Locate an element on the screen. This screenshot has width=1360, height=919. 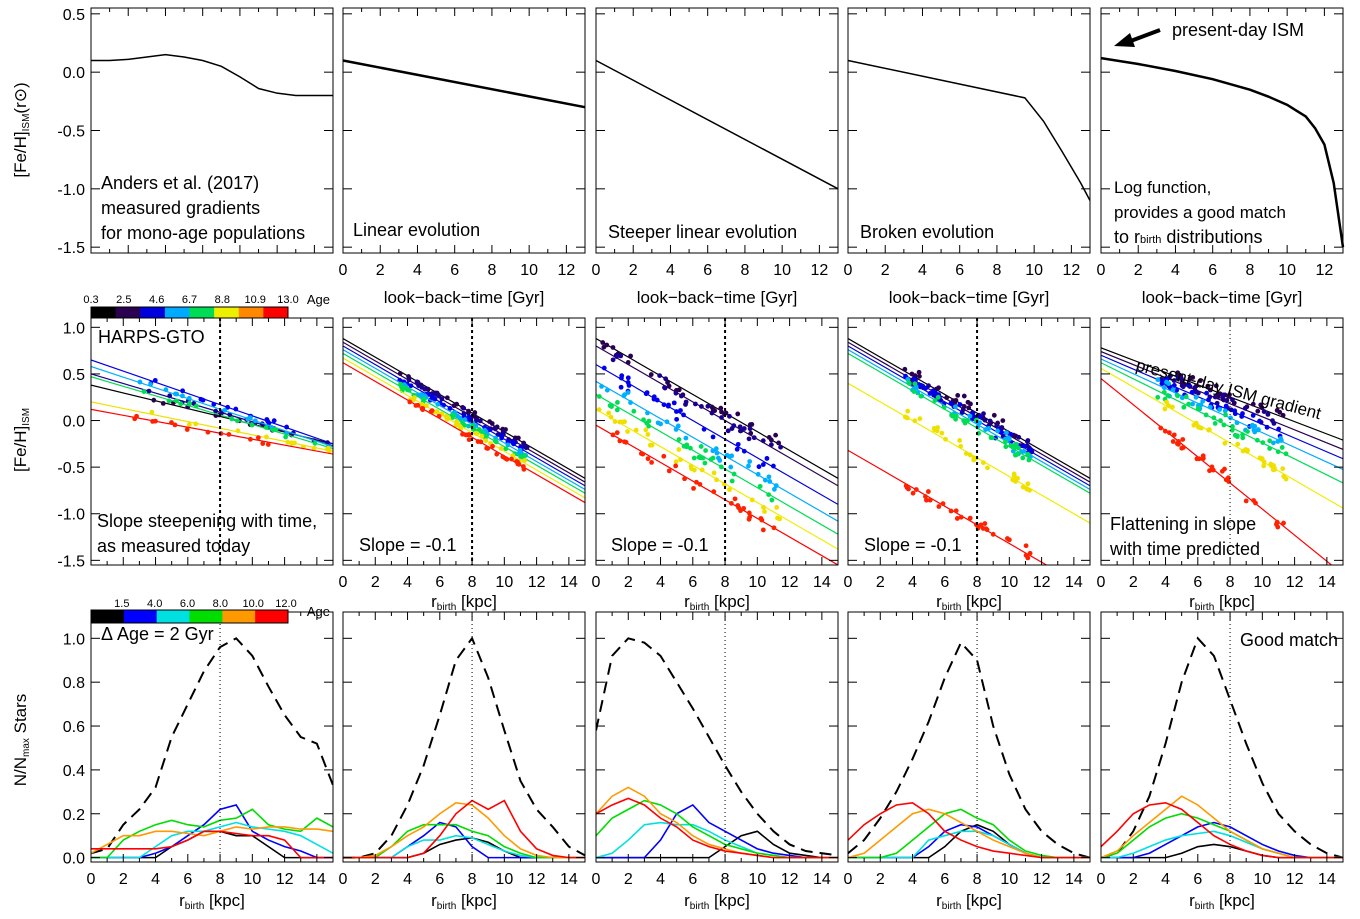
r3c3-xtick-label: 10 is located at coordinates (757, 879).